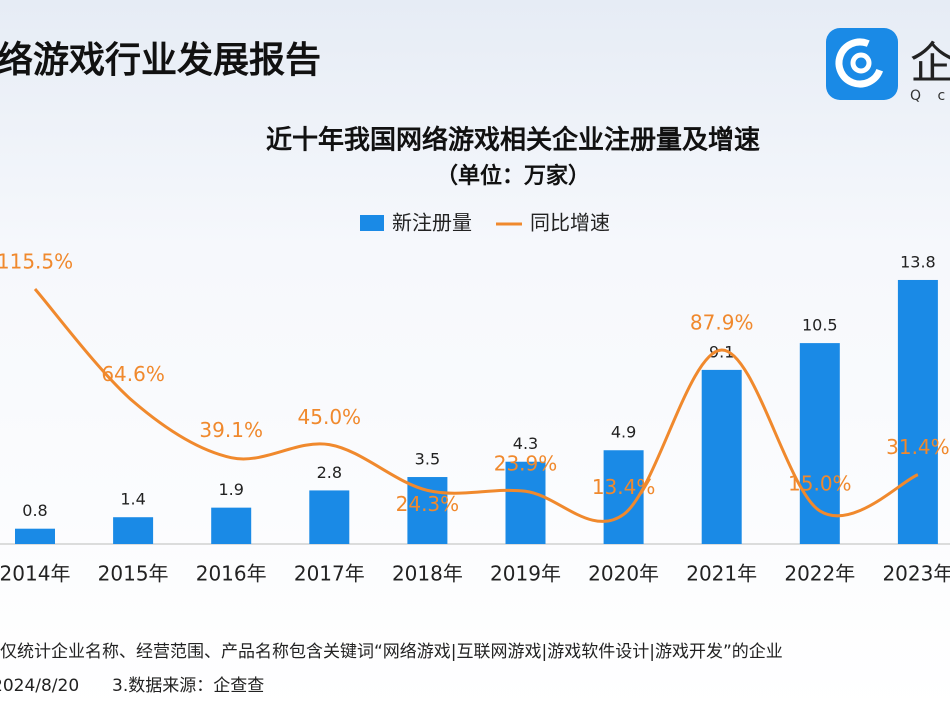  Describe the element at coordinates (35, 574) in the screenshot. I see `x-tick-label: 2014年` at that location.